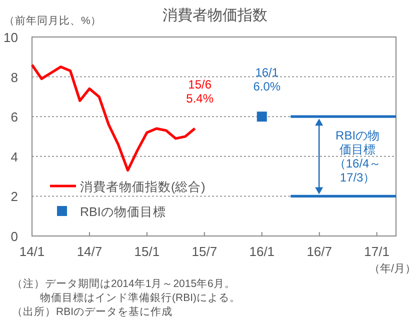 Image resolution: width=419 pixels, height=333 pixels. Describe the element at coordinates (215, 15) in the screenshot. I see `chart-title: 消費者物価指数` at that location.